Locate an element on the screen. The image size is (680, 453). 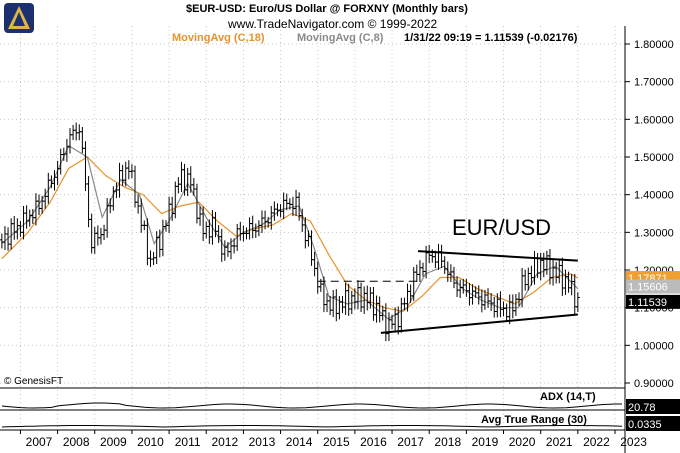
indicator-tags: 20.78 0.0335 is located at coordinates (653, 415).